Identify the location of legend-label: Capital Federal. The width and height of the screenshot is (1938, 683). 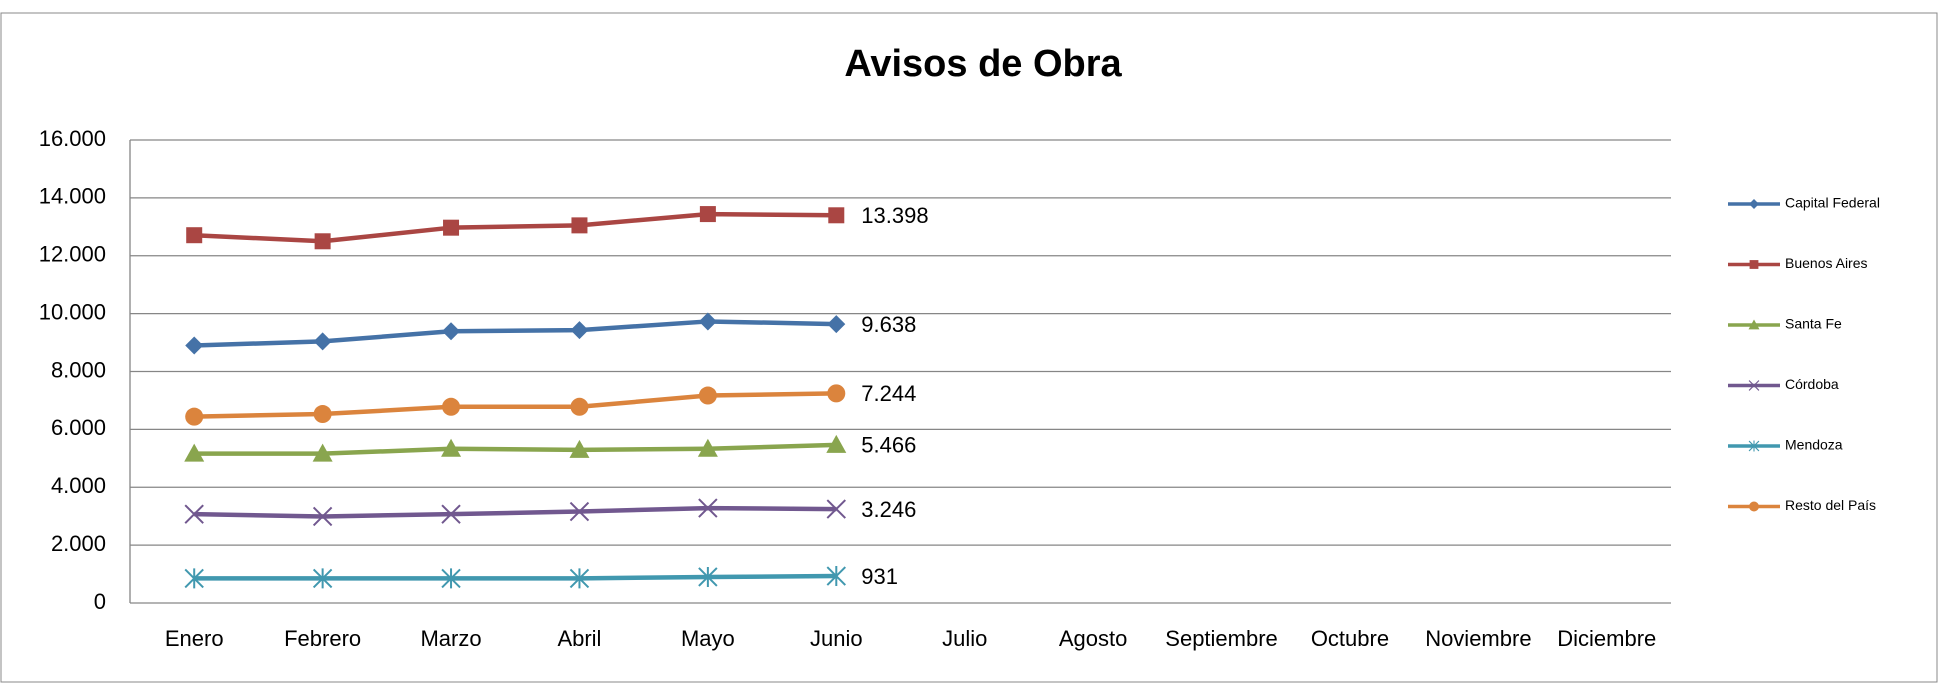
(1832, 203).